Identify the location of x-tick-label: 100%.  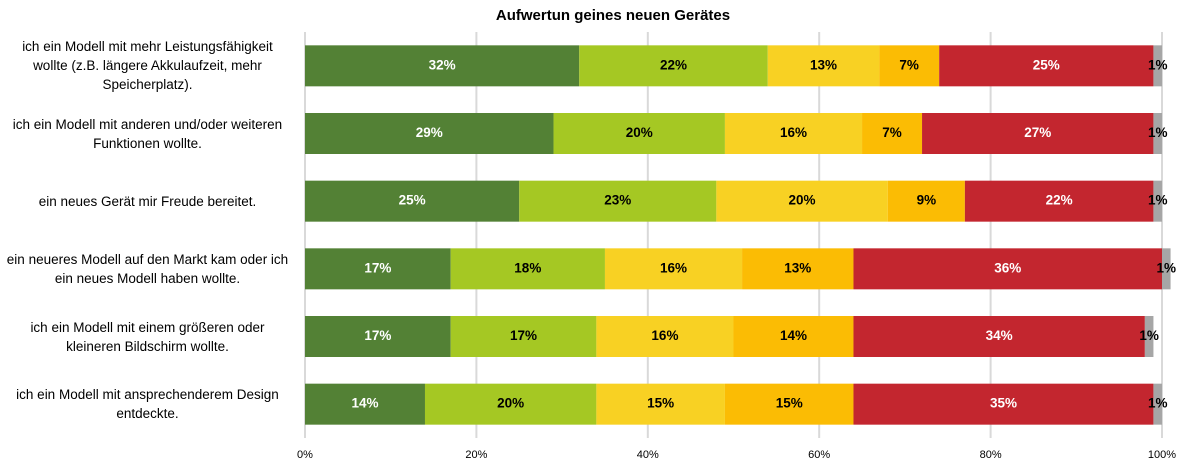
(1162, 455).